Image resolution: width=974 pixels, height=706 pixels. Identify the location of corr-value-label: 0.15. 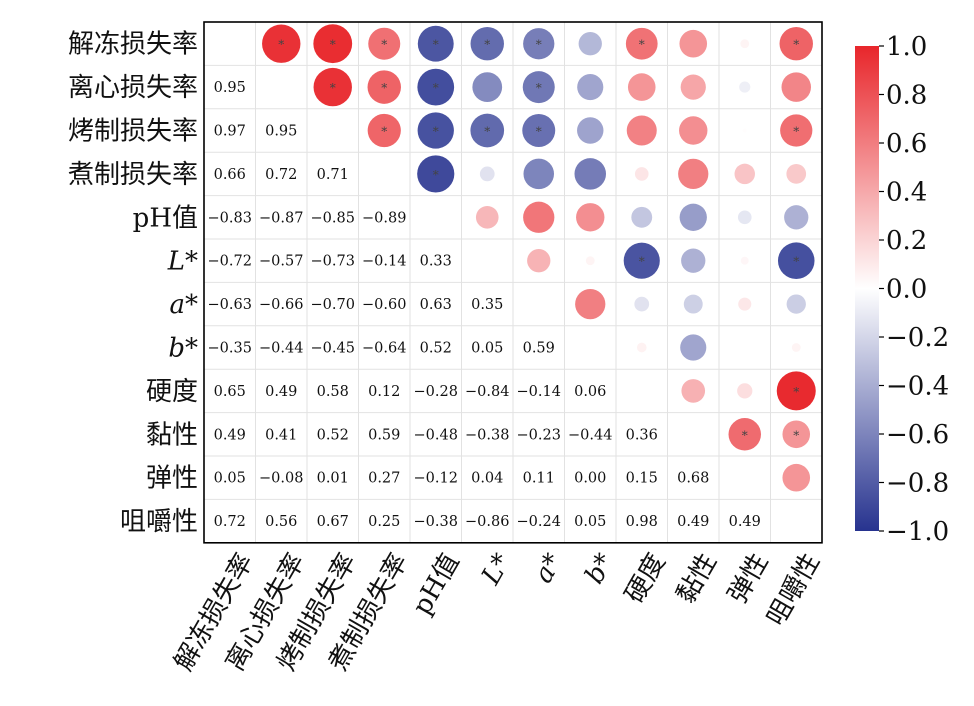
(642, 479).